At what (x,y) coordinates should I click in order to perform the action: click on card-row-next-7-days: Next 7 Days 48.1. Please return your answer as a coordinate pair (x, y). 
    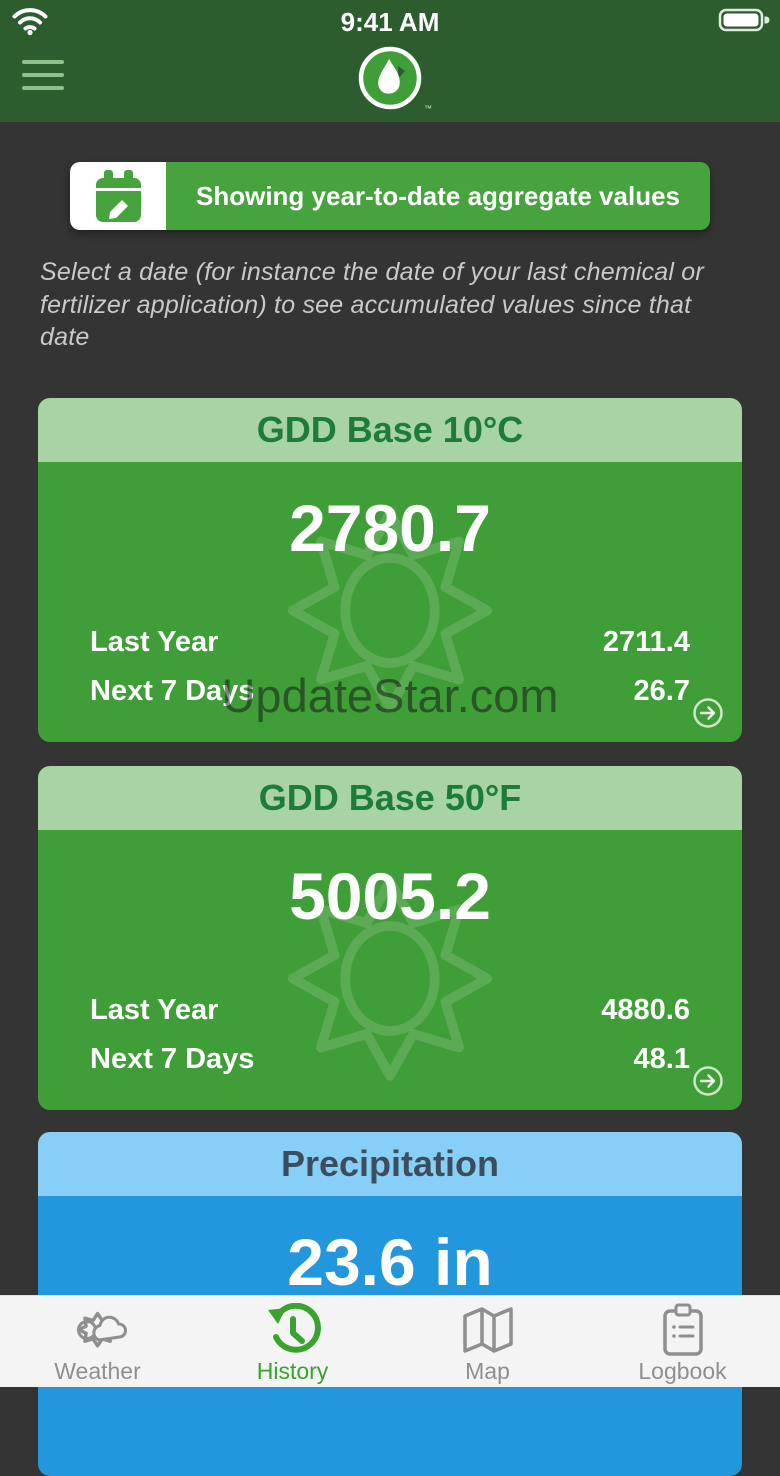
    Looking at the image, I should click on (390, 1059).